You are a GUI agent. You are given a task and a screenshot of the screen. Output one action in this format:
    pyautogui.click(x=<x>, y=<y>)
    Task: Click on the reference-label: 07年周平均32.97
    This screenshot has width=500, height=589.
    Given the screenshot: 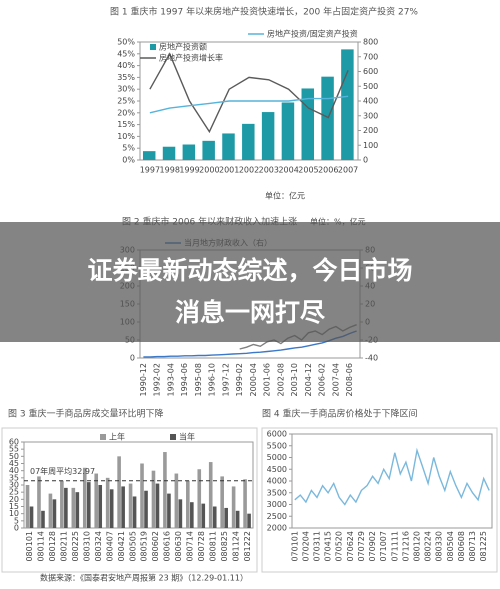 What is the action you would take?
    pyautogui.click(x=62, y=471)
    